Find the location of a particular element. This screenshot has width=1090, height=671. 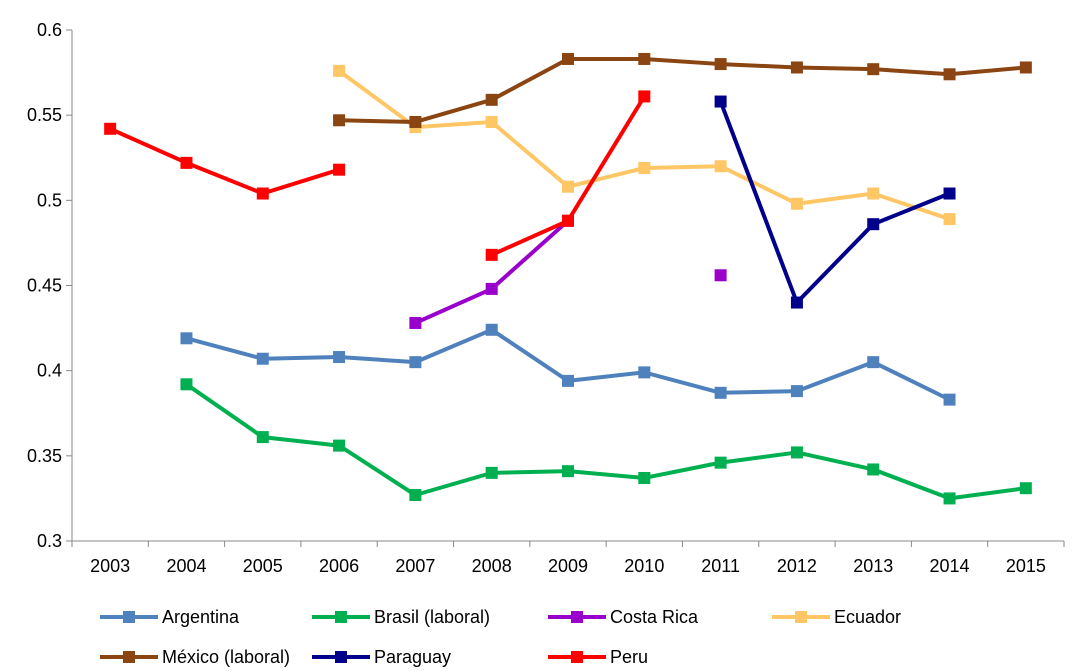

legend-item: Paraguay is located at coordinates (381, 657).